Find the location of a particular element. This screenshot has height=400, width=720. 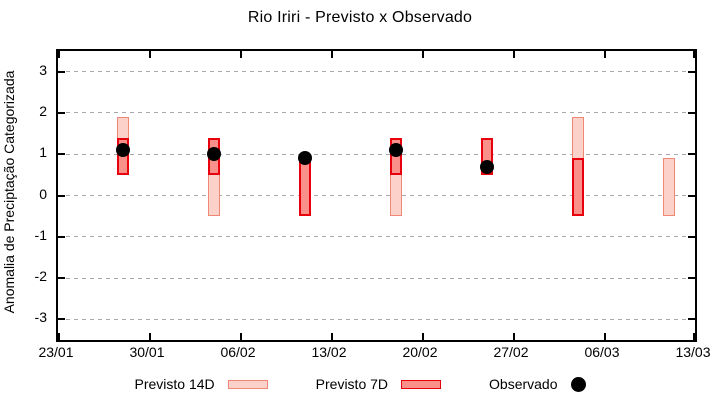

legend-dot-observado-icon is located at coordinates (578, 384).